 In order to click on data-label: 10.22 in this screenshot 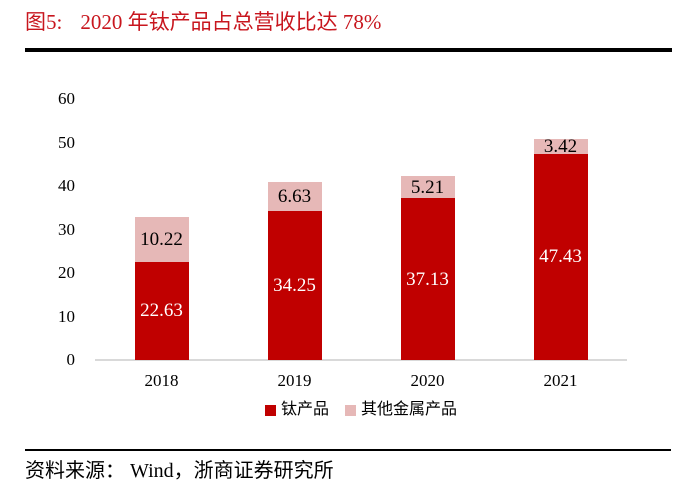, I will do `click(161, 239)`.